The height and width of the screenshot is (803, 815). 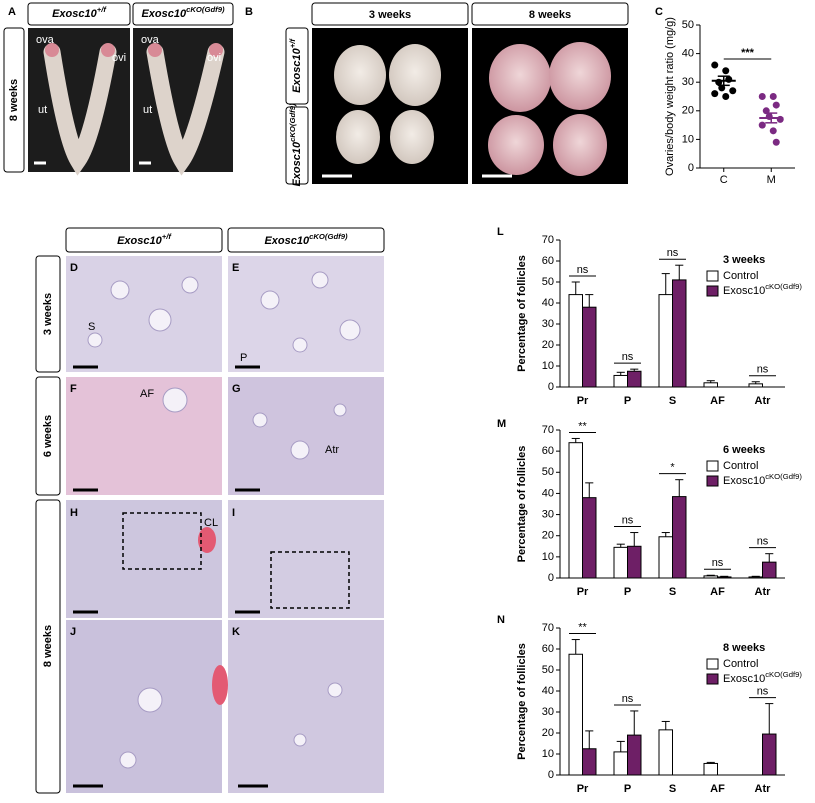 What do you see at coordinates (235, 268) in the screenshot?
I see `panel-label: E` at bounding box center [235, 268].